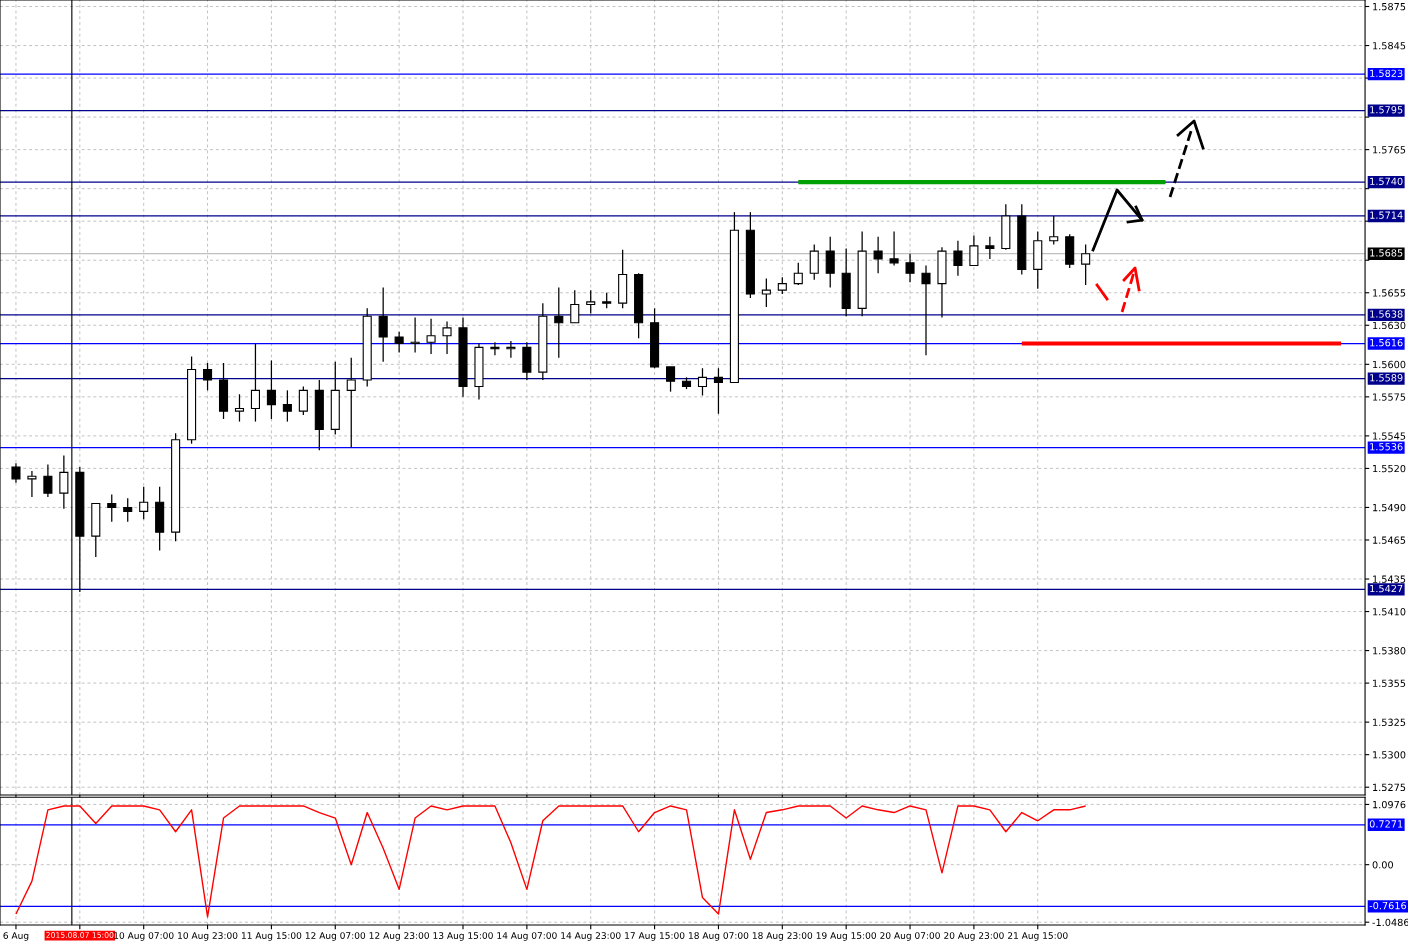 The height and width of the screenshot is (947, 1408). I want to click on ref-line-label: 1.5740, so click(1386, 181).